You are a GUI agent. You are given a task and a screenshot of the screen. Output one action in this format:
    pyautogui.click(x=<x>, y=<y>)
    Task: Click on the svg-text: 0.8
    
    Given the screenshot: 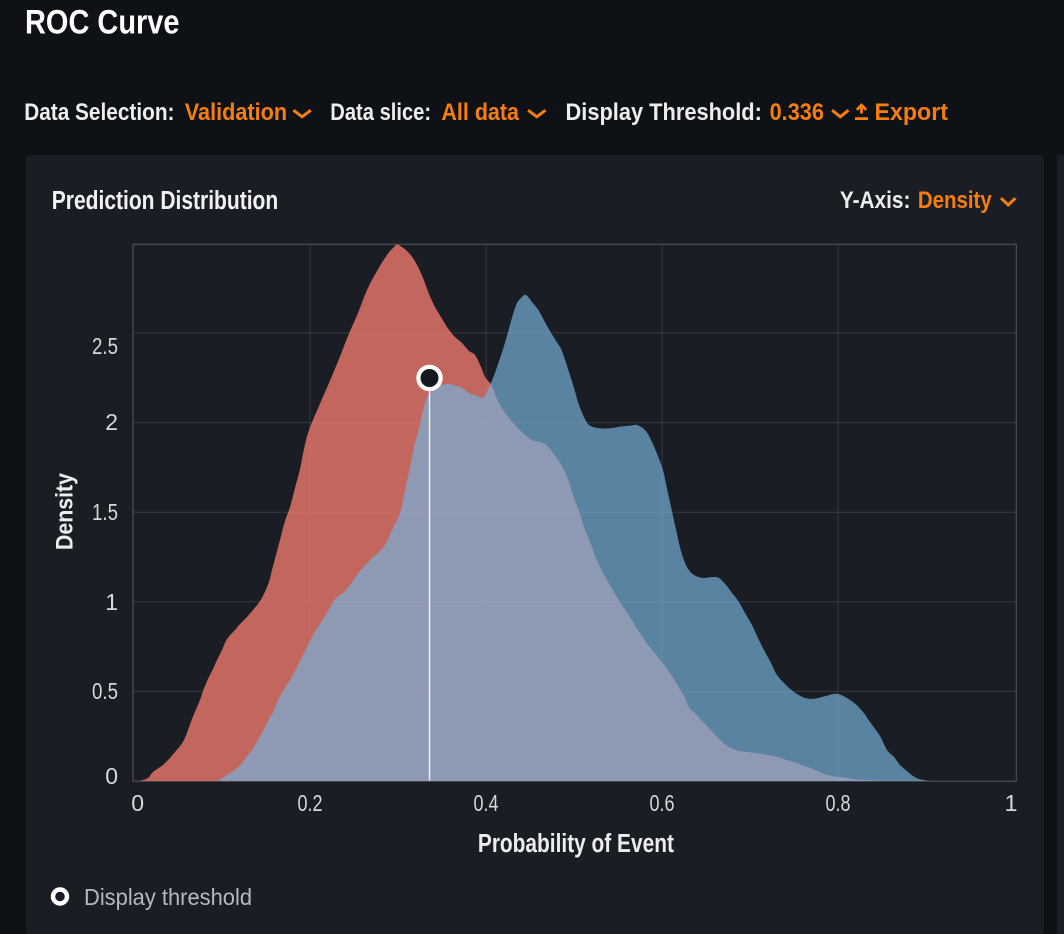 What is the action you would take?
    pyautogui.click(x=838, y=803)
    